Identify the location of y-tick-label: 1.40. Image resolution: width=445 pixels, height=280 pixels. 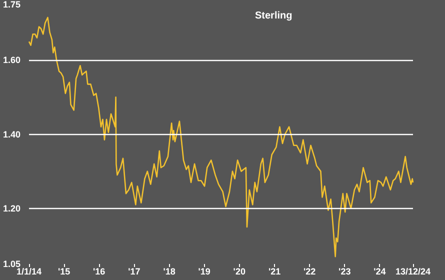
(12, 134).